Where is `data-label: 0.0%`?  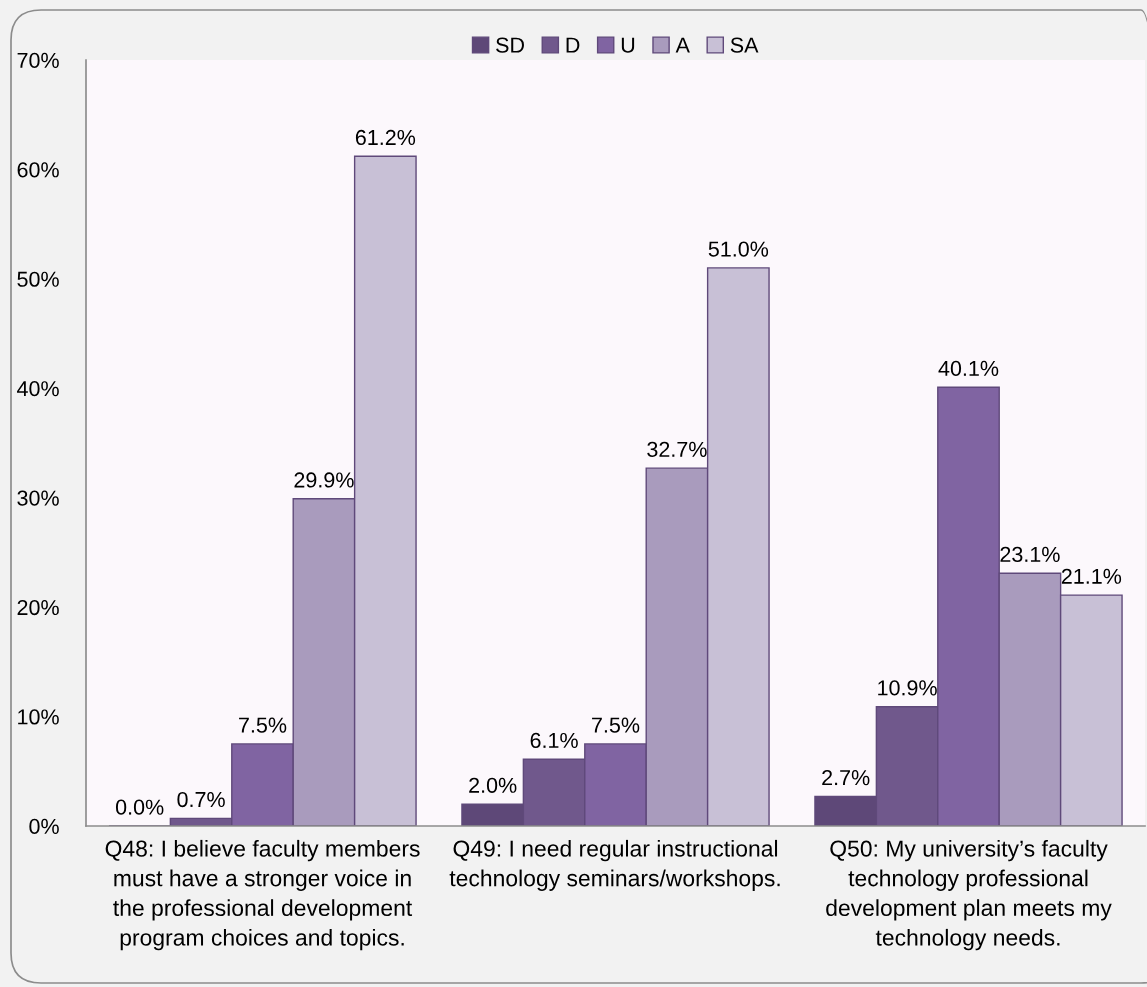 data-label: 0.0% is located at coordinates (139, 807).